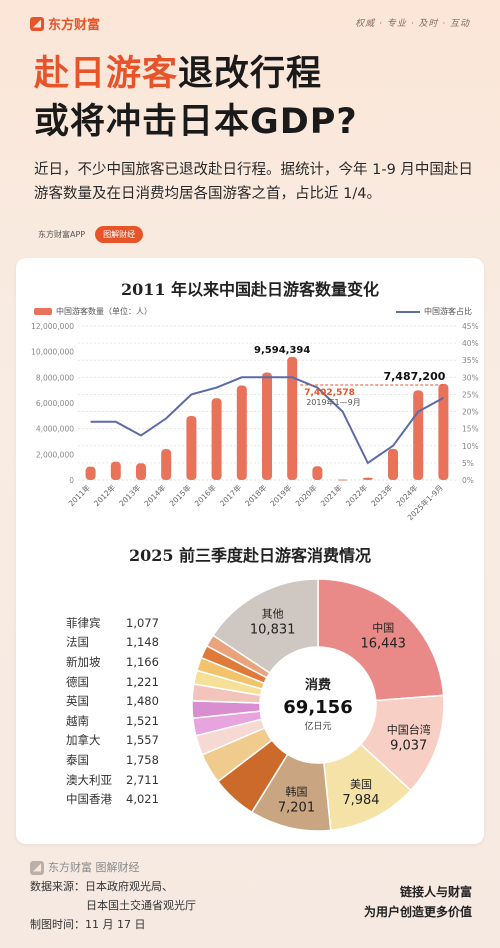  Describe the element at coordinates (196, 98) in the screenshot. I see `headline: 赴日游客退改行程 或将冲击日本GDP?` at that location.